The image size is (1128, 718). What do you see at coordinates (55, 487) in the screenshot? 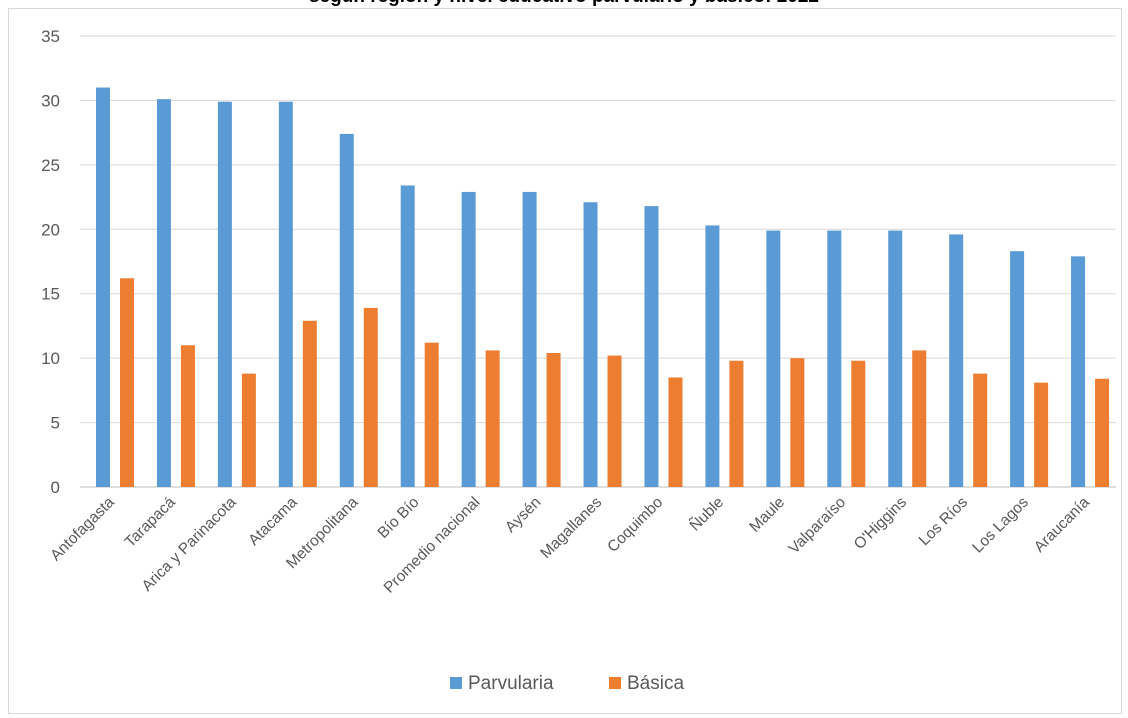
I see `y-tick-label: 0` at bounding box center [55, 487].